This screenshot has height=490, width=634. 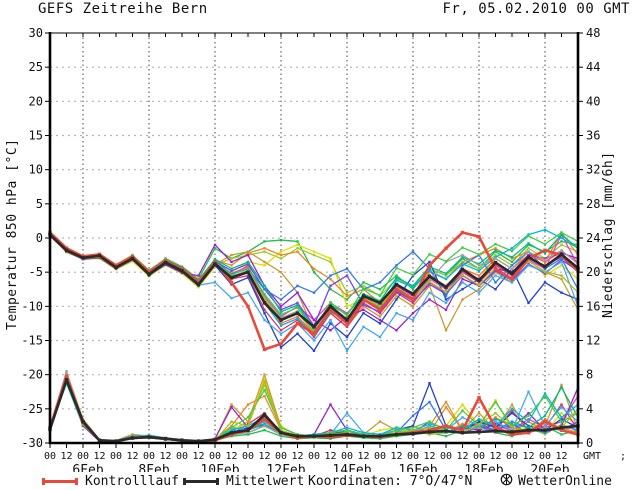 I want to click on run-datetime: Fr, 05.02.2010 00 GMT, so click(x=536, y=9).